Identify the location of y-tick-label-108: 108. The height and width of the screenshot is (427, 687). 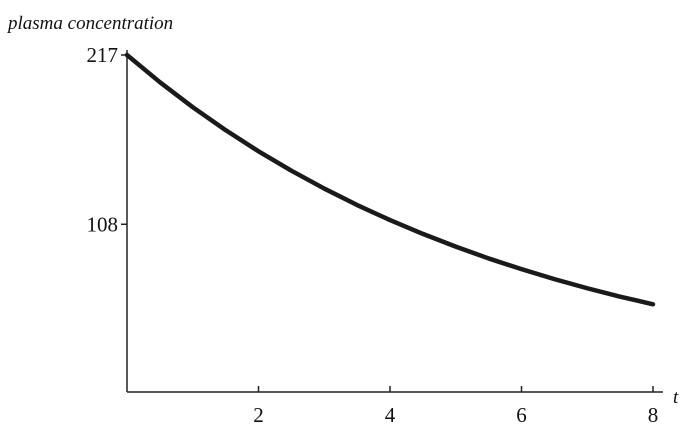
(103, 224).